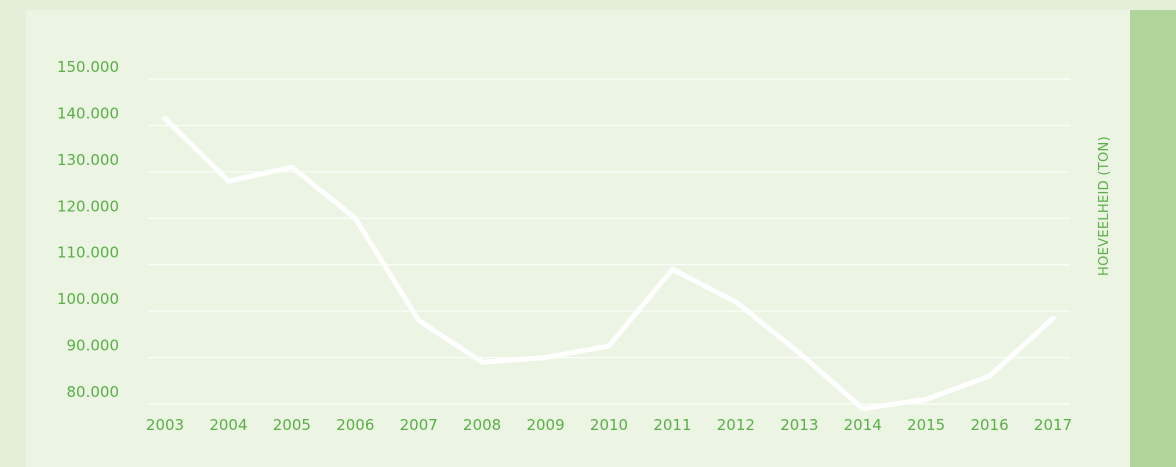 Image resolution: width=1176 pixels, height=467 pixels. I want to click on x-tick-label: 2008, so click(482, 425).